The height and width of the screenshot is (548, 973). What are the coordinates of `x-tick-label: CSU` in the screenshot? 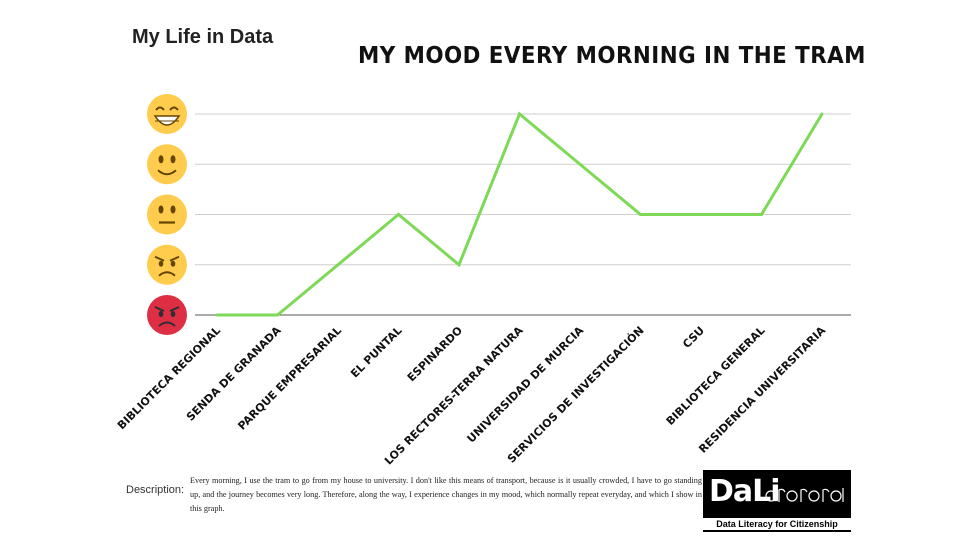 It's located at (693, 337).